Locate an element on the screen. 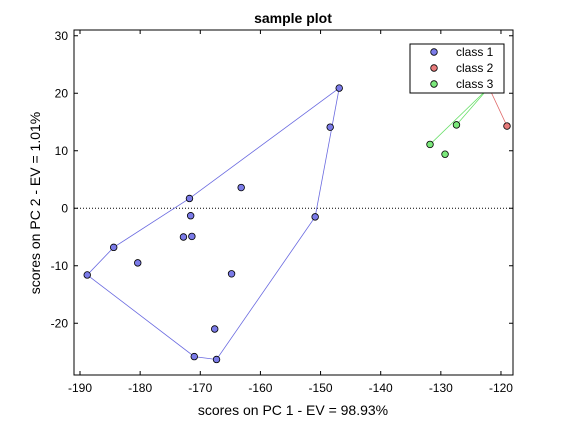 The width and height of the screenshot is (568, 424). x-axis-label: scores on PC 1 - EV = 98.93% is located at coordinates (293, 410).